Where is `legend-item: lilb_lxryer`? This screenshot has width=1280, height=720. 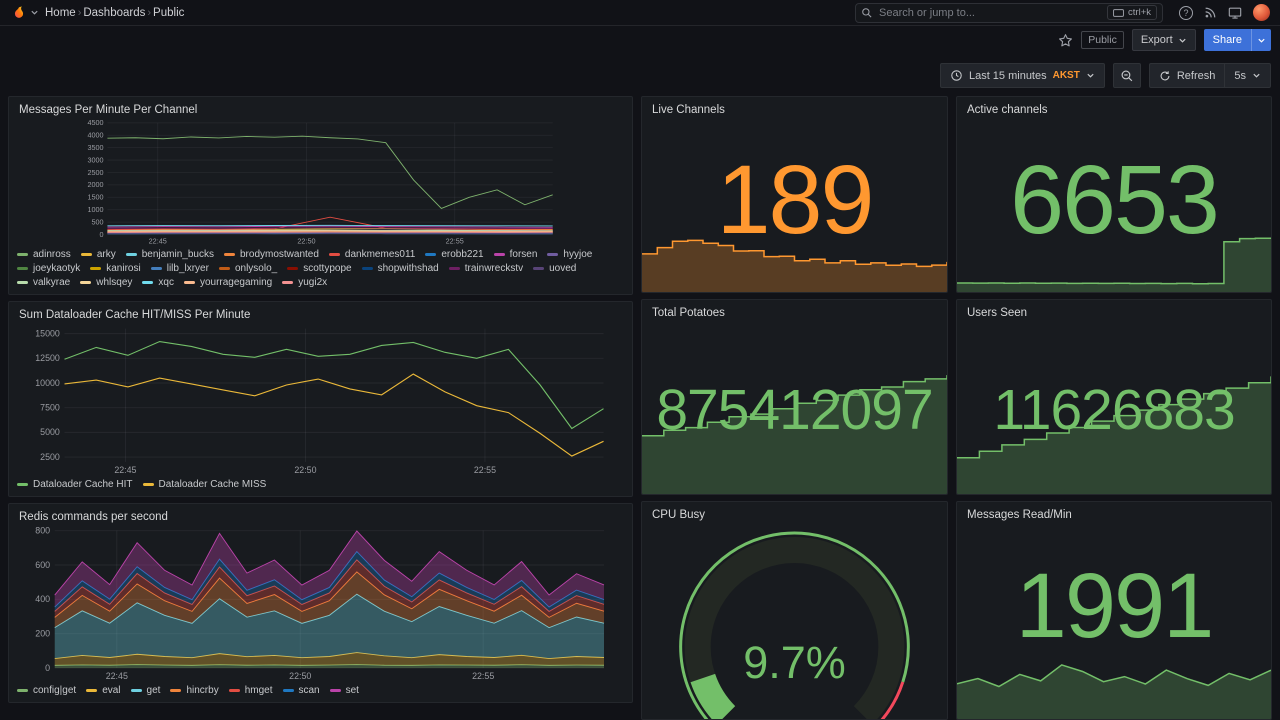
legend-item: lilb_lxryer is located at coordinates (179, 268).